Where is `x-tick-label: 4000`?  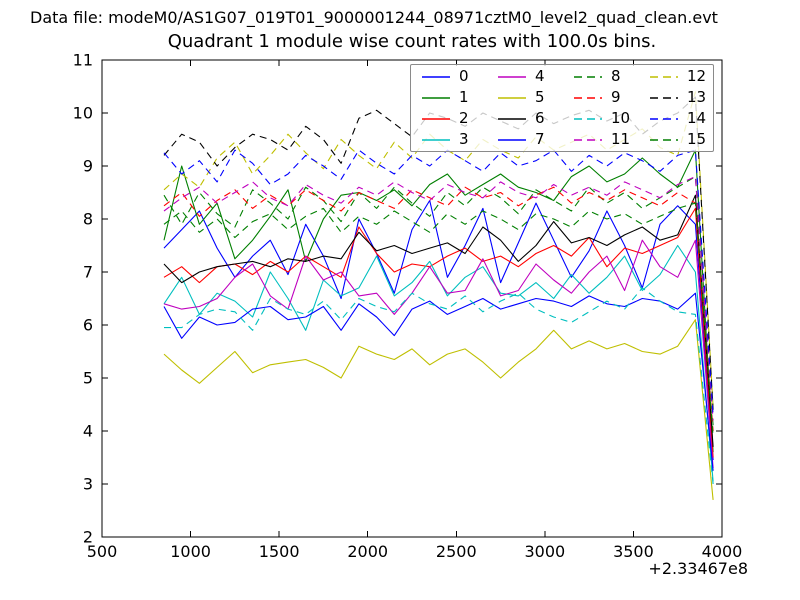
x-tick-label: 4000 is located at coordinates (722, 551).